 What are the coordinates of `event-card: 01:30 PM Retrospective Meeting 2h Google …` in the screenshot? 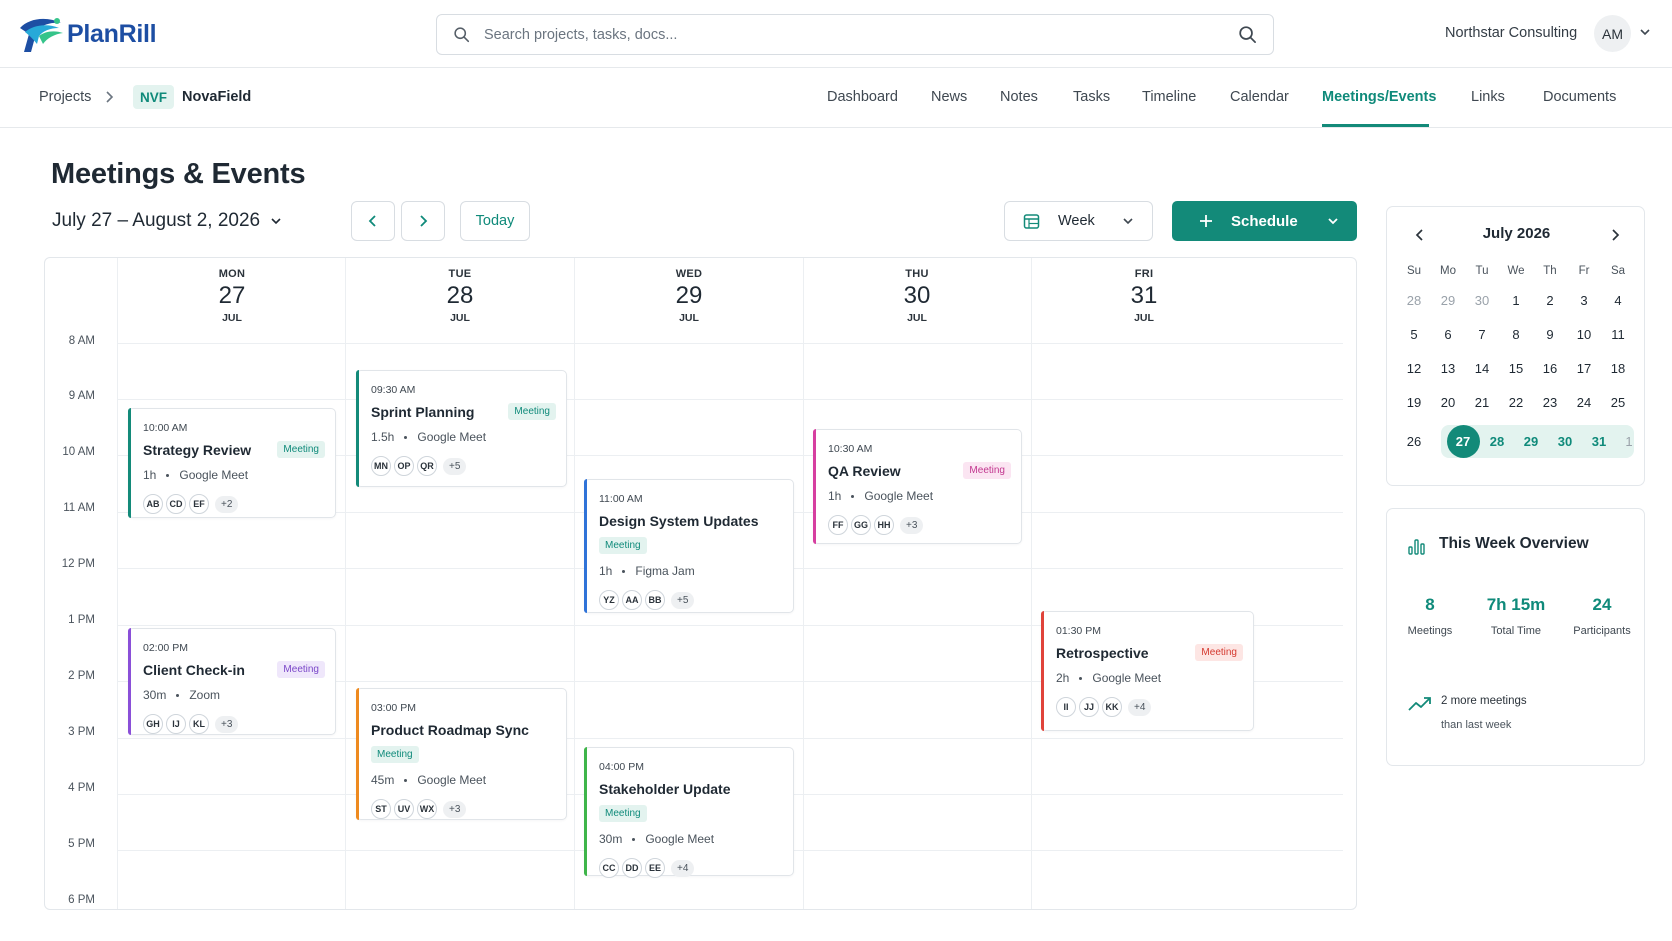 It's located at (1147, 671).